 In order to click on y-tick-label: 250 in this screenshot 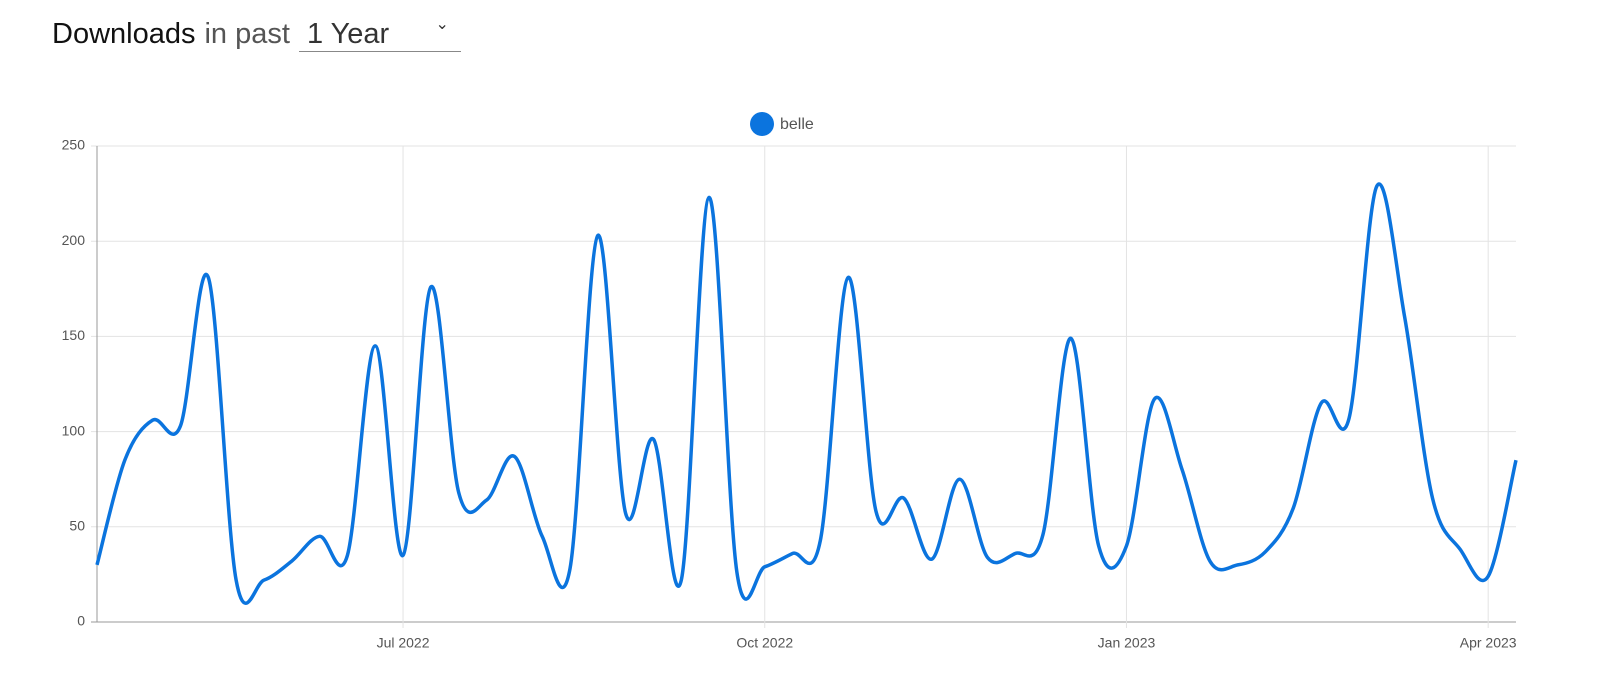, I will do `click(74, 145)`.